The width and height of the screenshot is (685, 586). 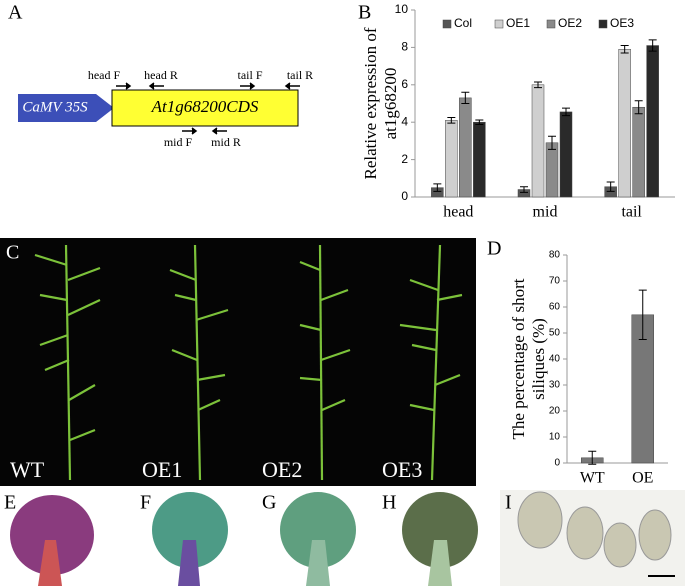 I want to click on gene-label: At1g68200CDS, so click(x=205, y=106).